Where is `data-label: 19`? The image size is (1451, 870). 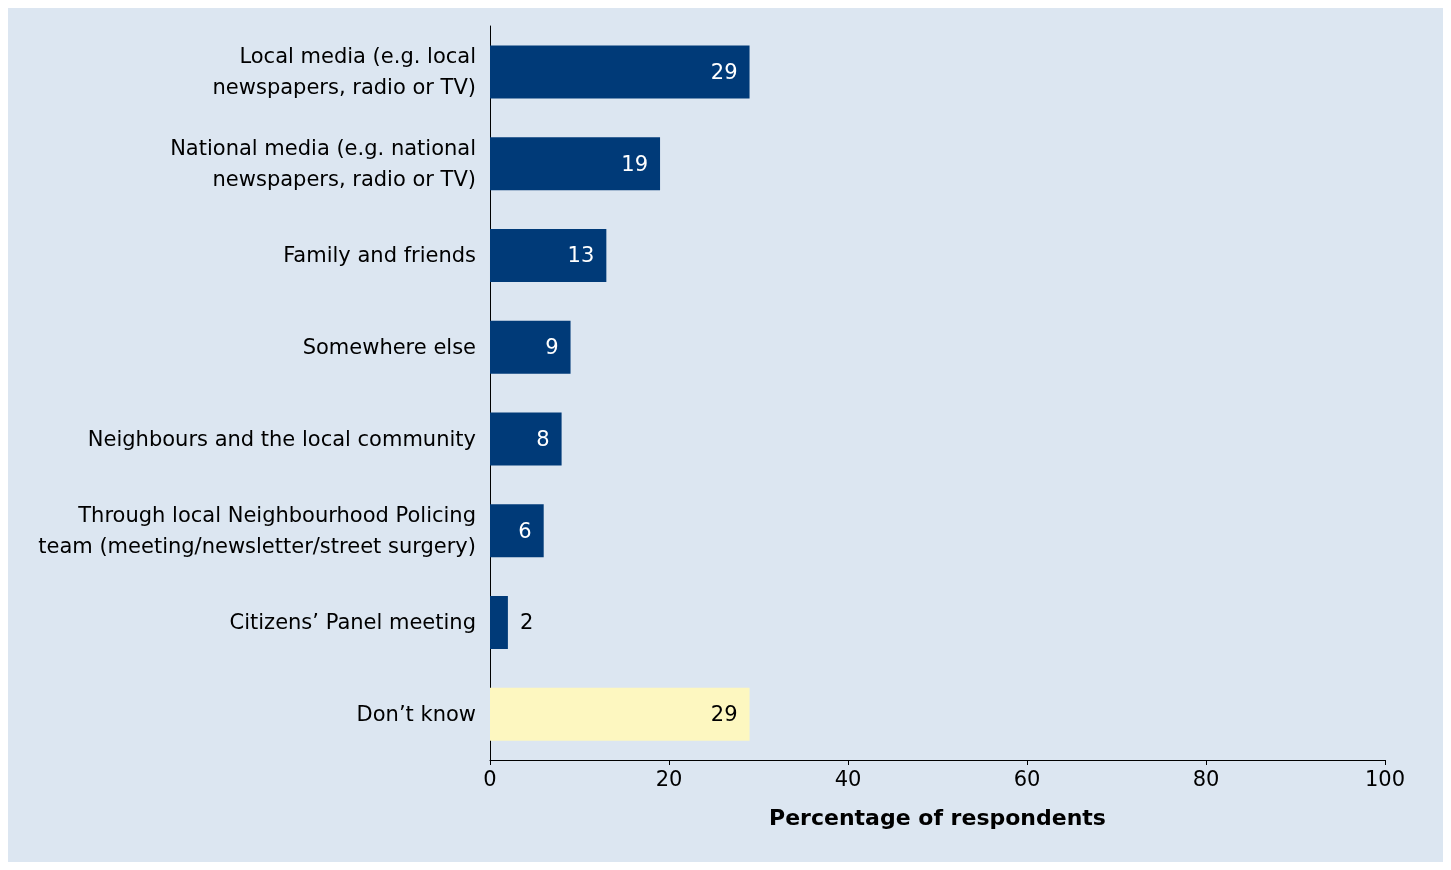
data-label: 19 is located at coordinates (635, 163).